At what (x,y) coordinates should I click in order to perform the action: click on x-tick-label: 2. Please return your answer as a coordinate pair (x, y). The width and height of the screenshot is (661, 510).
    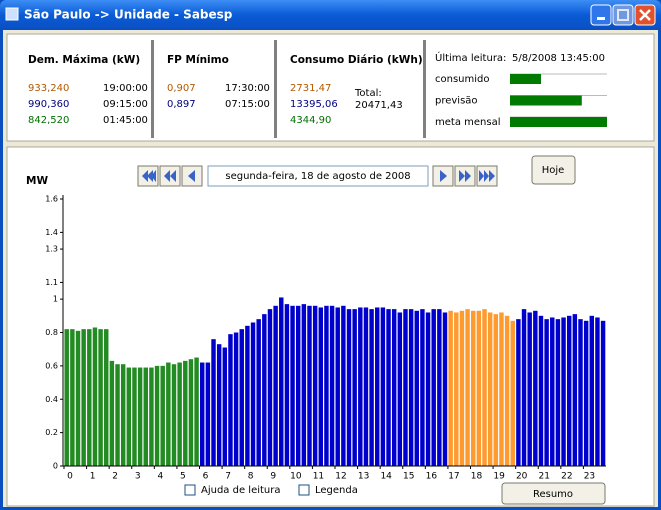
    Looking at the image, I should click on (115, 477).